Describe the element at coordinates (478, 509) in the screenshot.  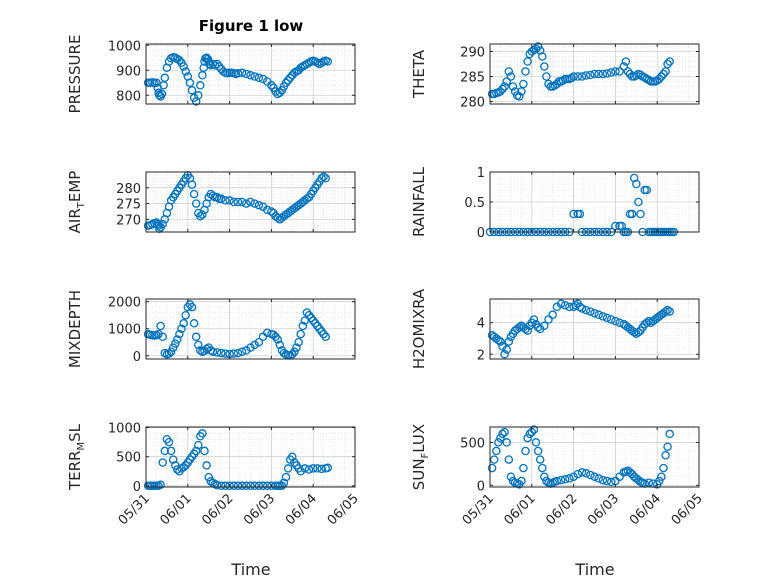
I see `x-tick-label: 05/31` at that location.